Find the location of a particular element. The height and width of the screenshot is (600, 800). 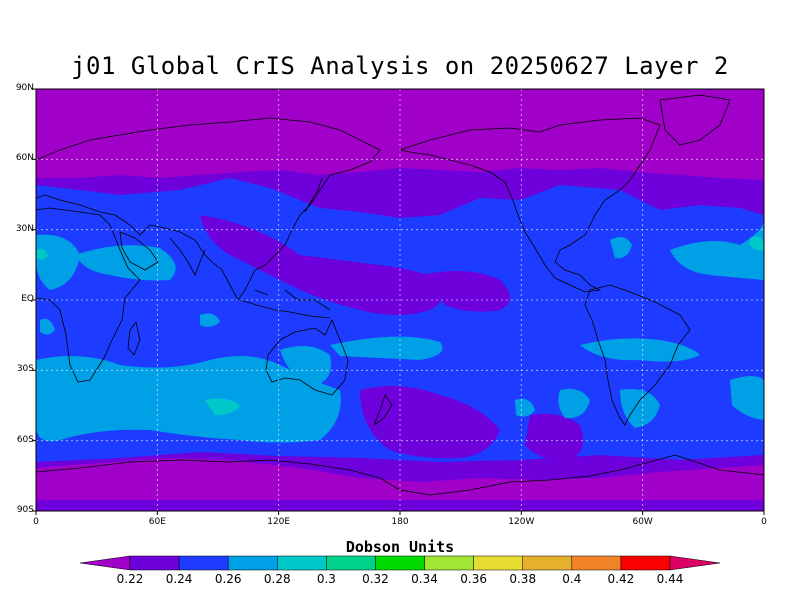

coastline-south-america is located at coordinates (637, 355).